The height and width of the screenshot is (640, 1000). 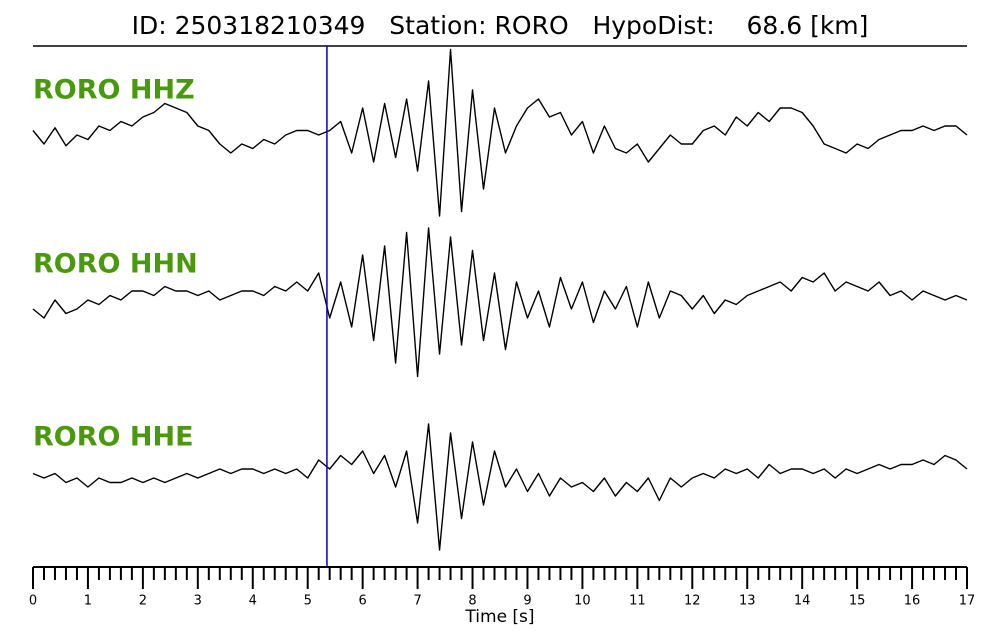 What do you see at coordinates (198, 601) in the screenshot?
I see `x-tick-label: 3` at bounding box center [198, 601].